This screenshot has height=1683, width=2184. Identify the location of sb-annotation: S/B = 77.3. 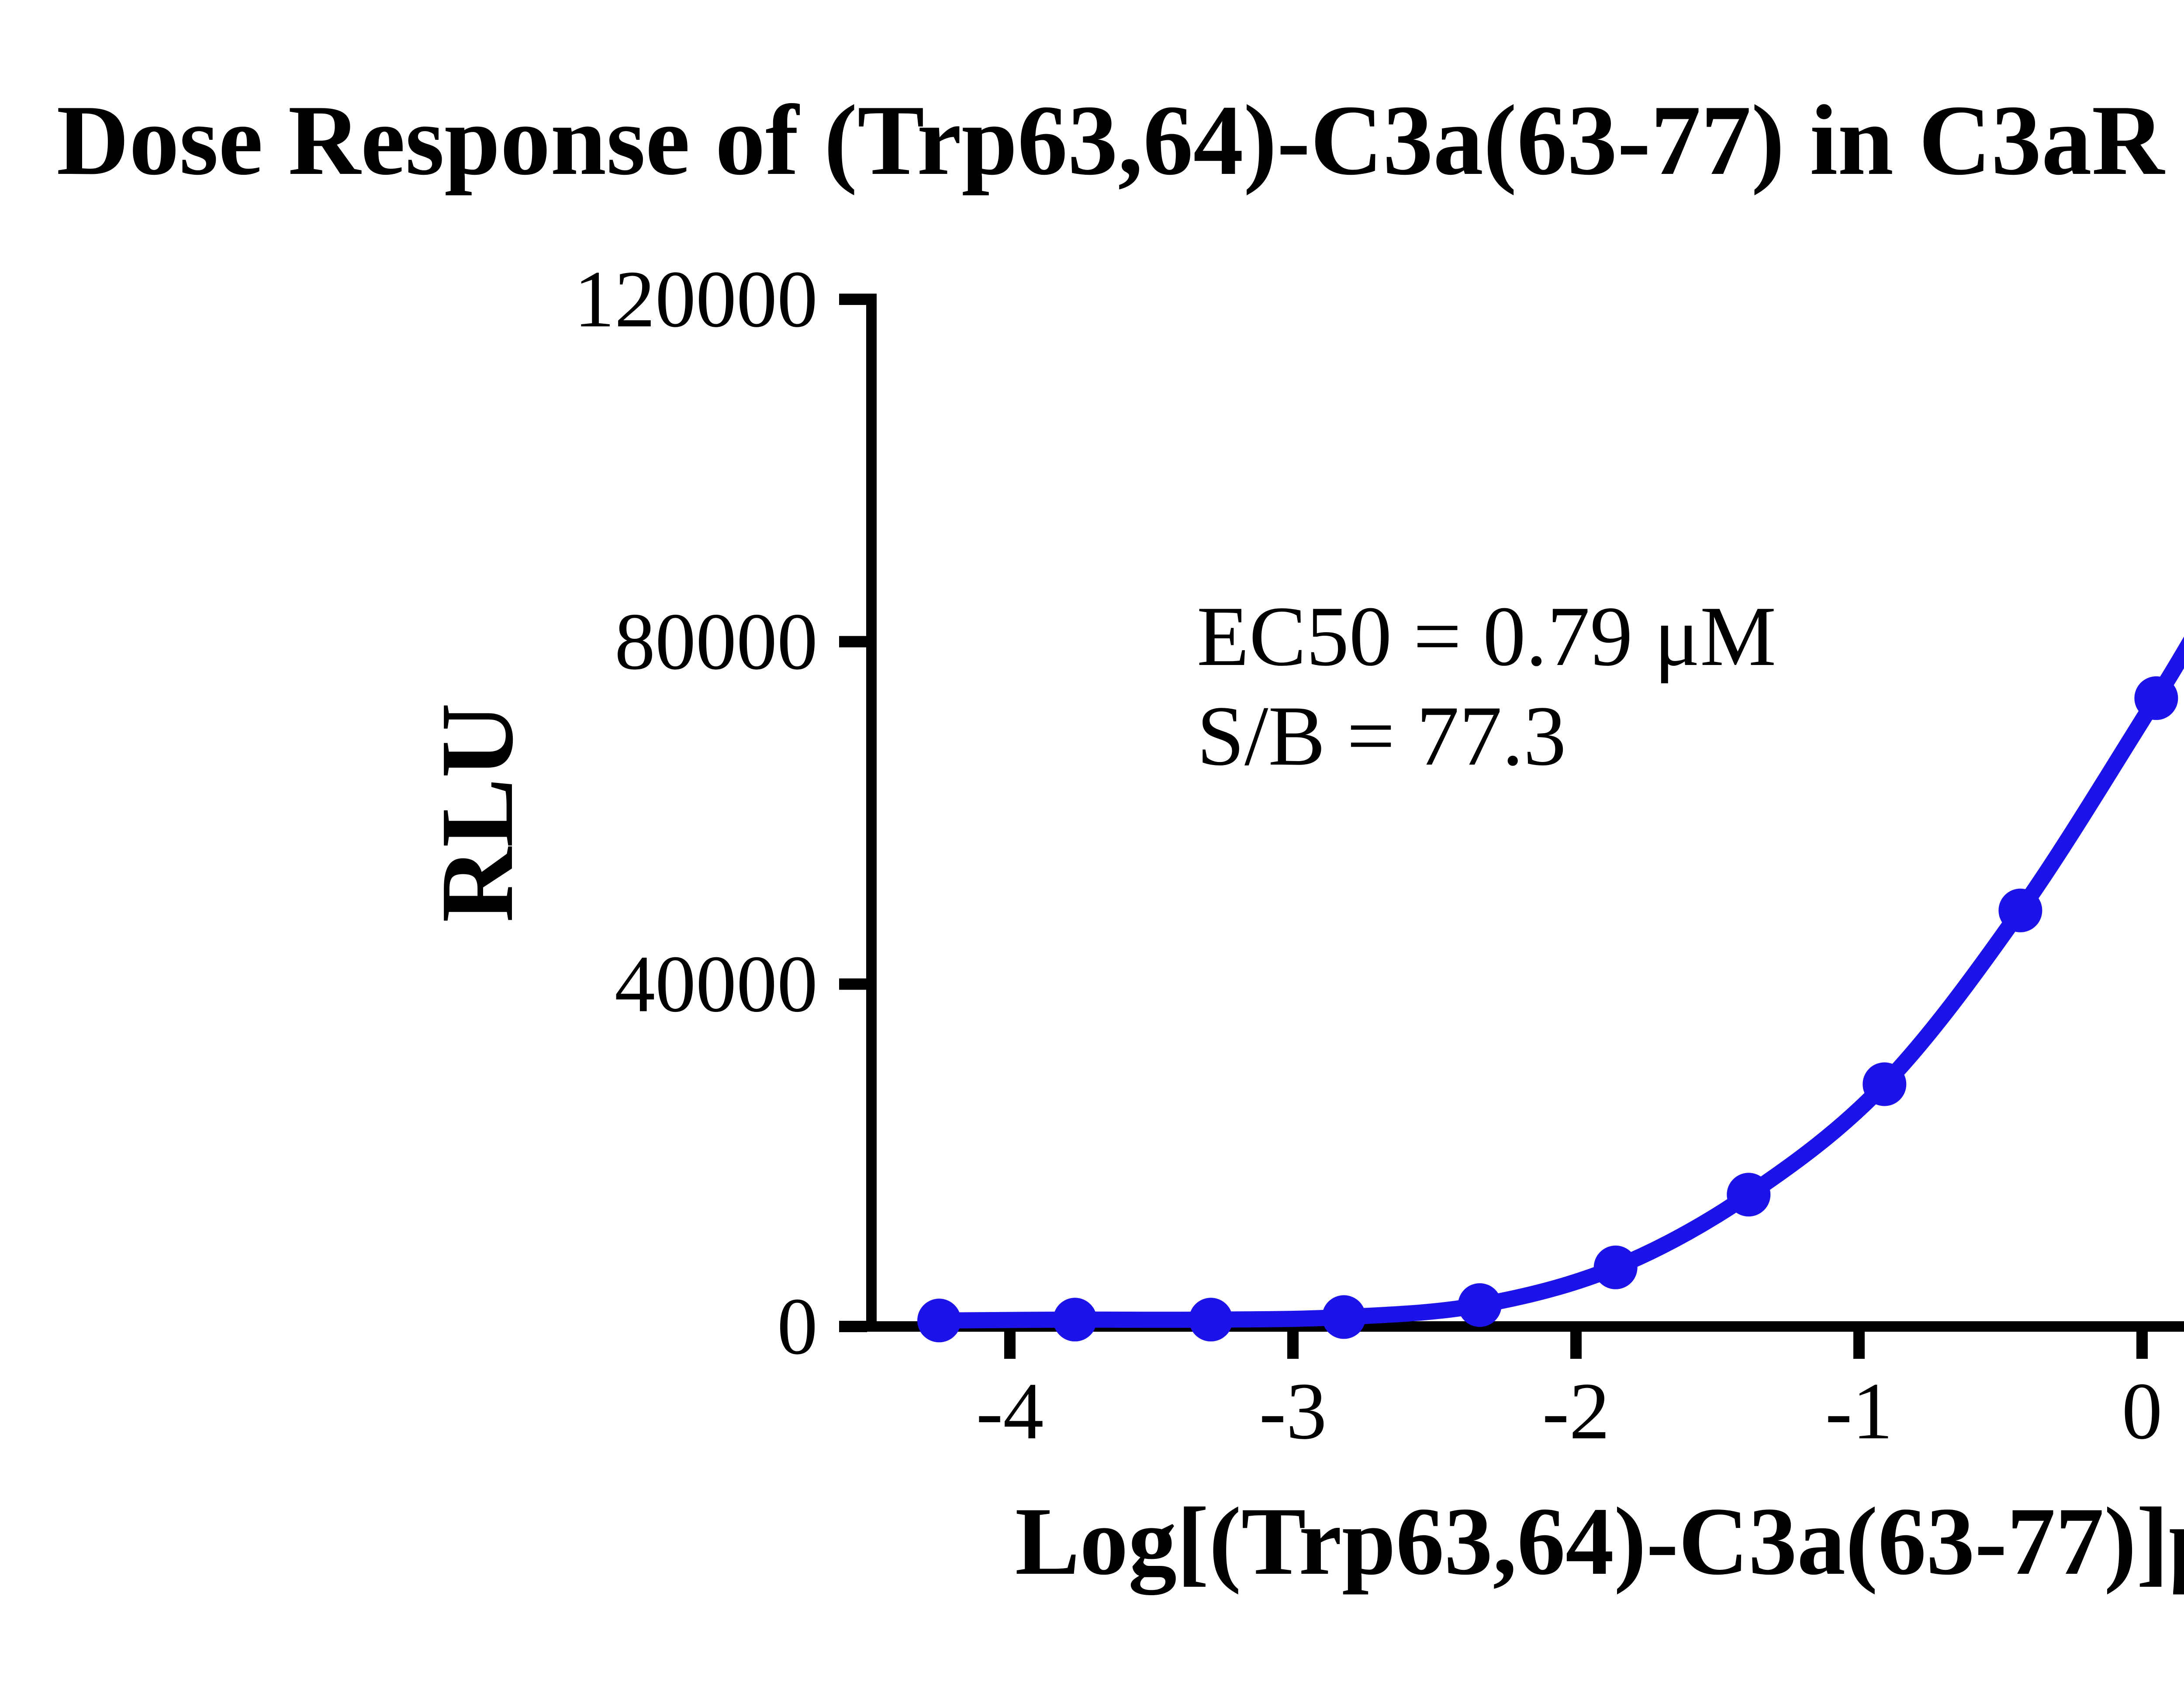
(1381, 736).